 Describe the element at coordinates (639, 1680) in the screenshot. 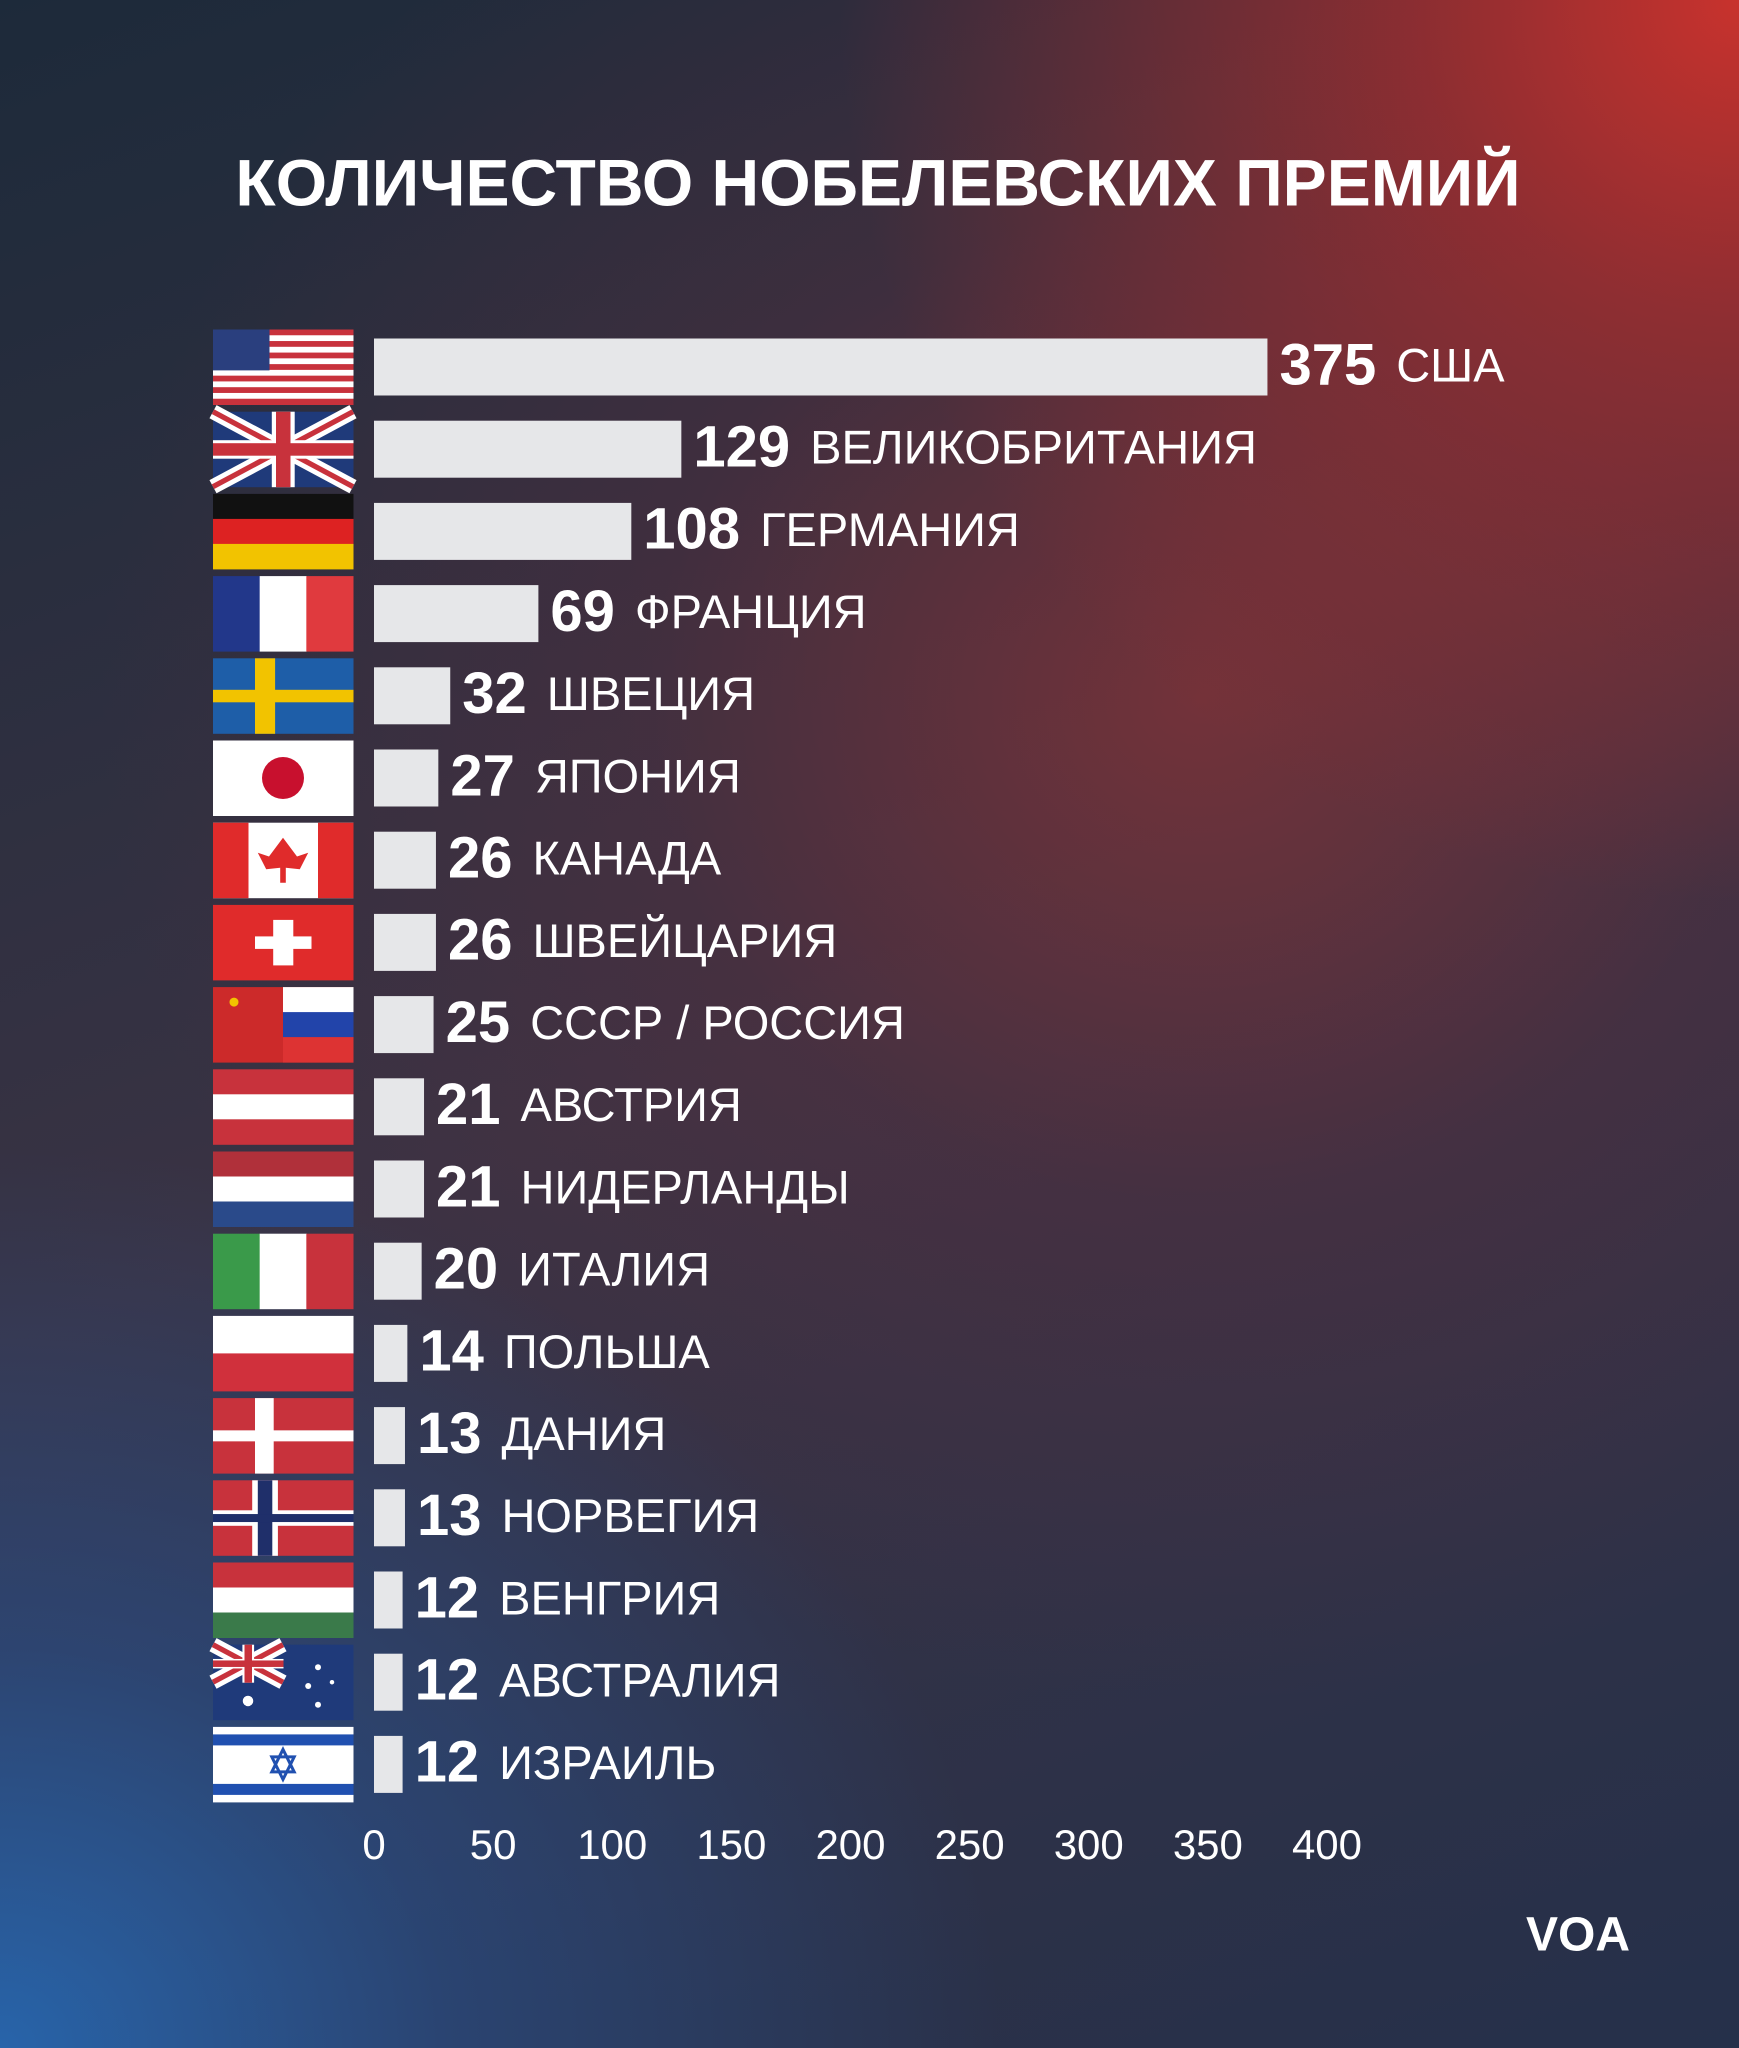

I see `category-label: АВСТРАЛИЯ` at that location.